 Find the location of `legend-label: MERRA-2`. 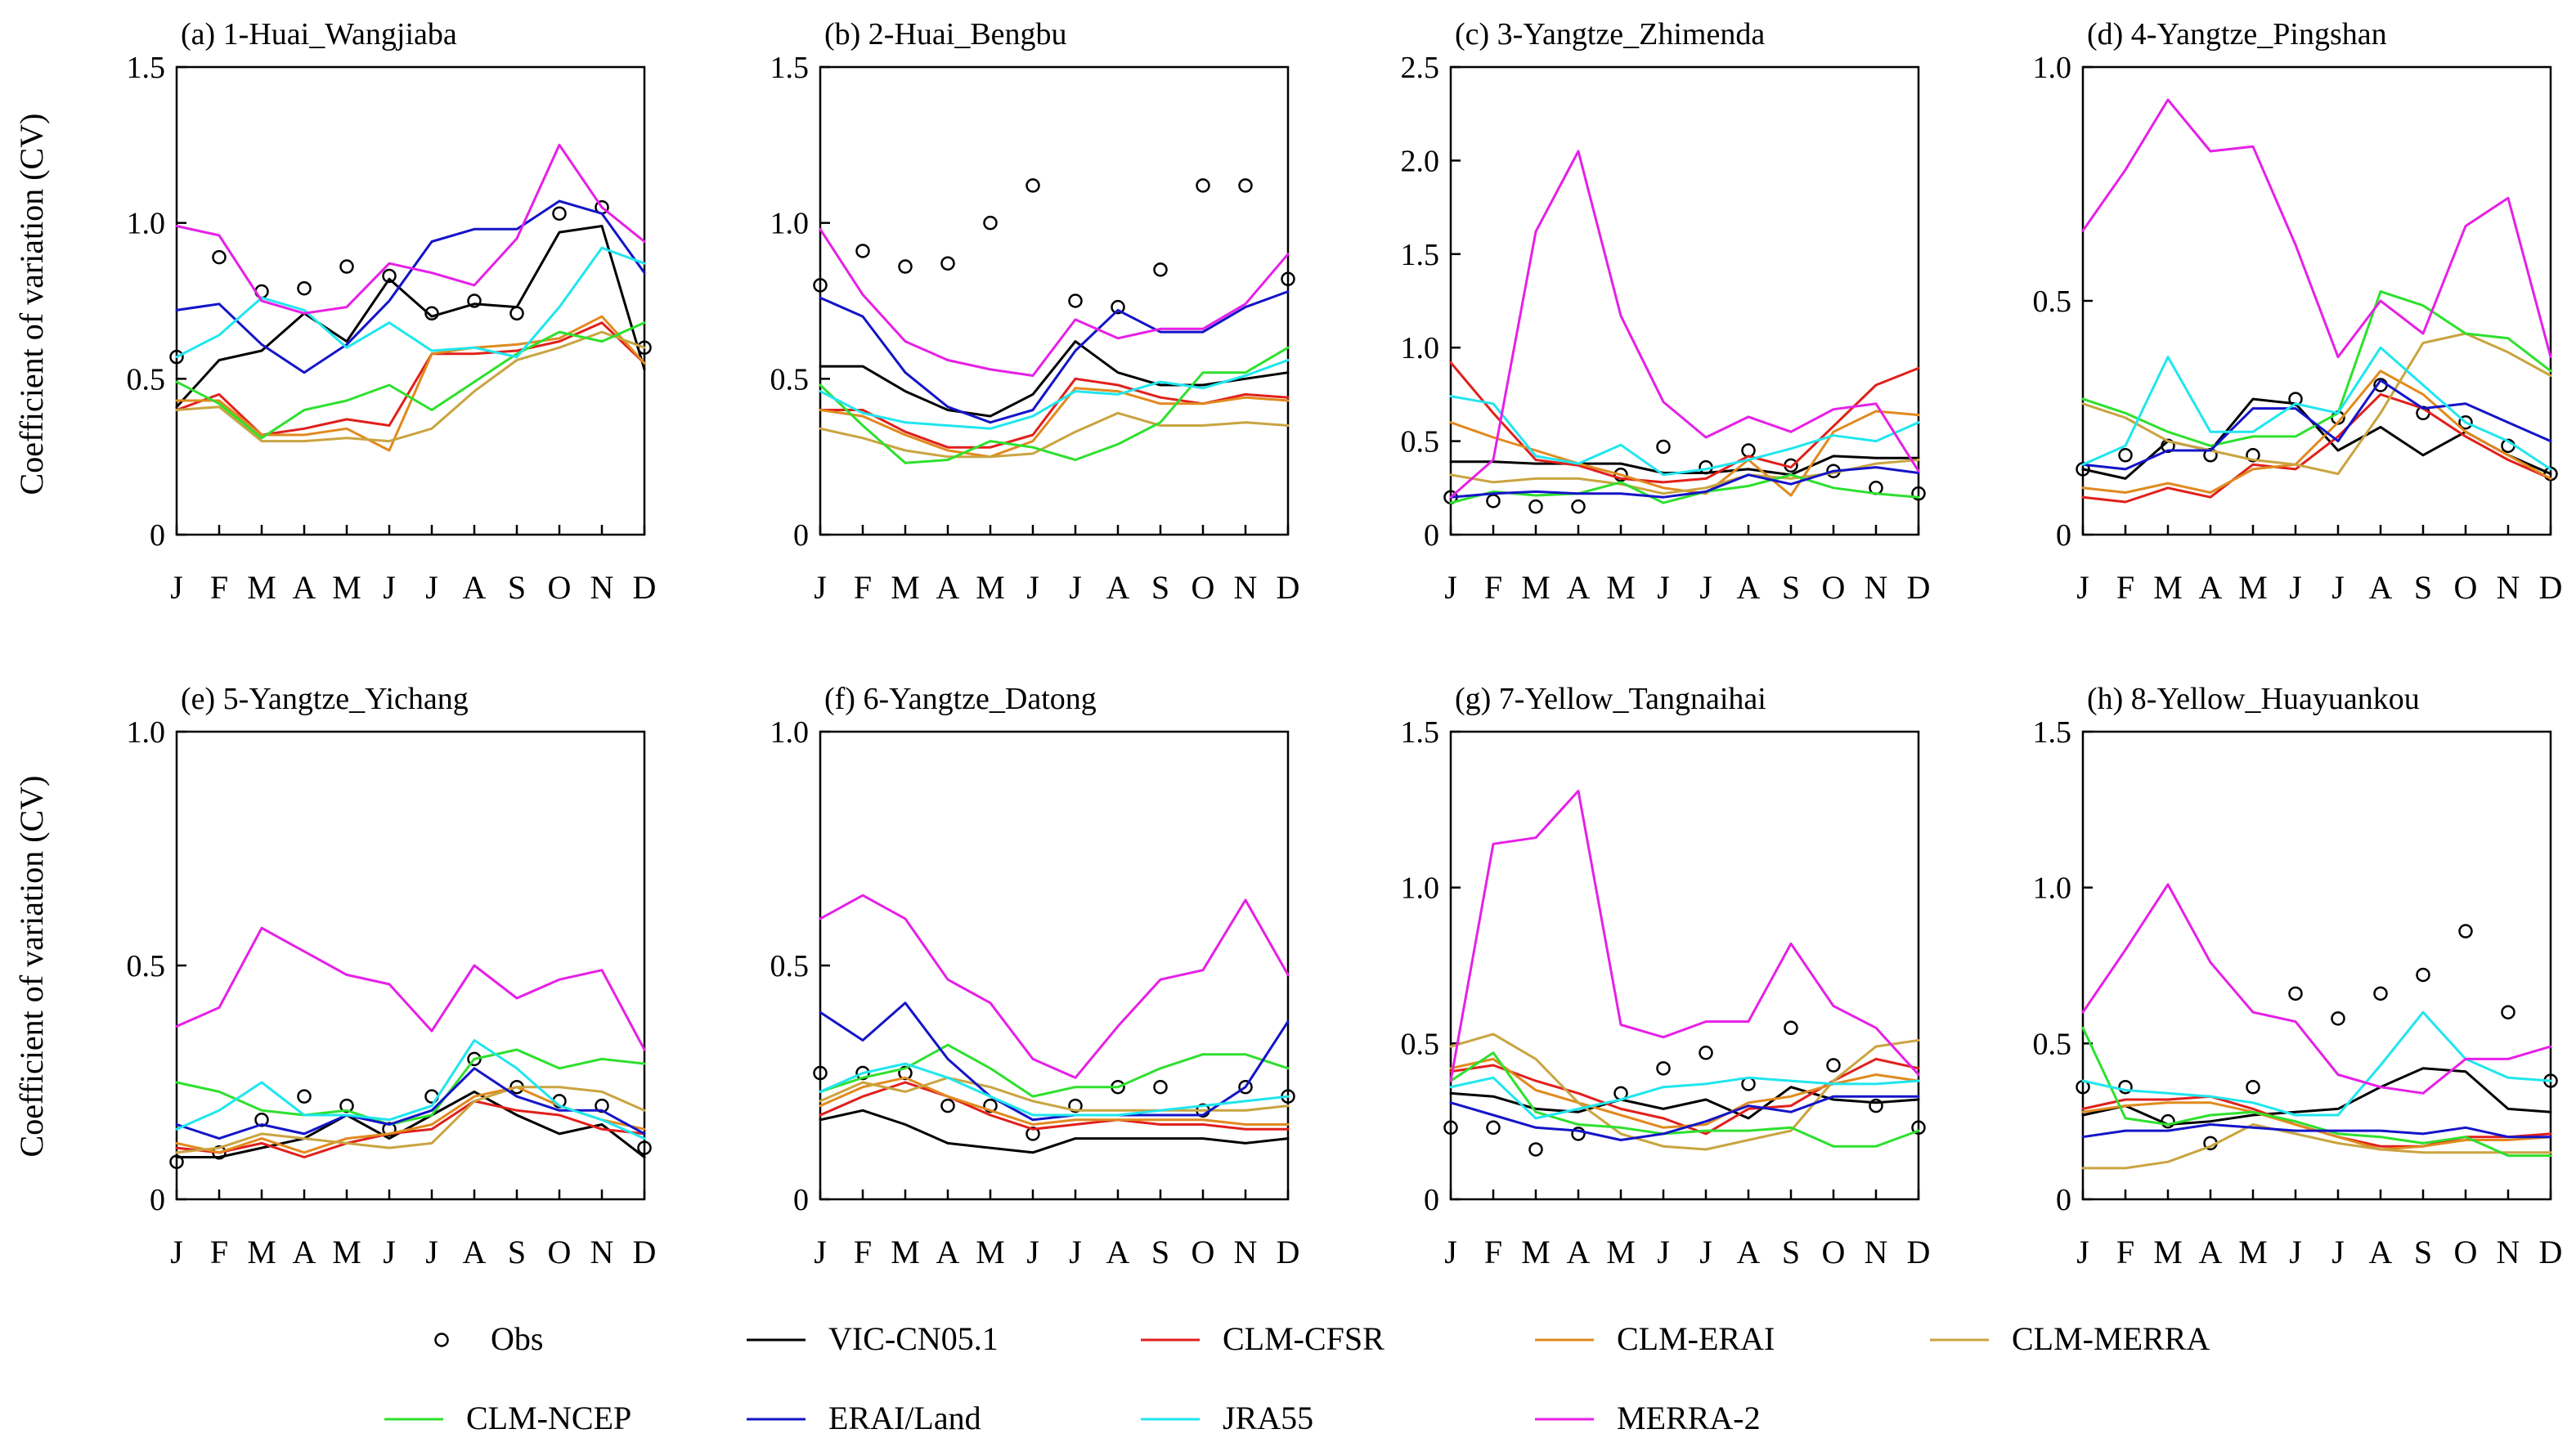

legend-label: MERRA-2 is located at coordinates (1689, 1418).